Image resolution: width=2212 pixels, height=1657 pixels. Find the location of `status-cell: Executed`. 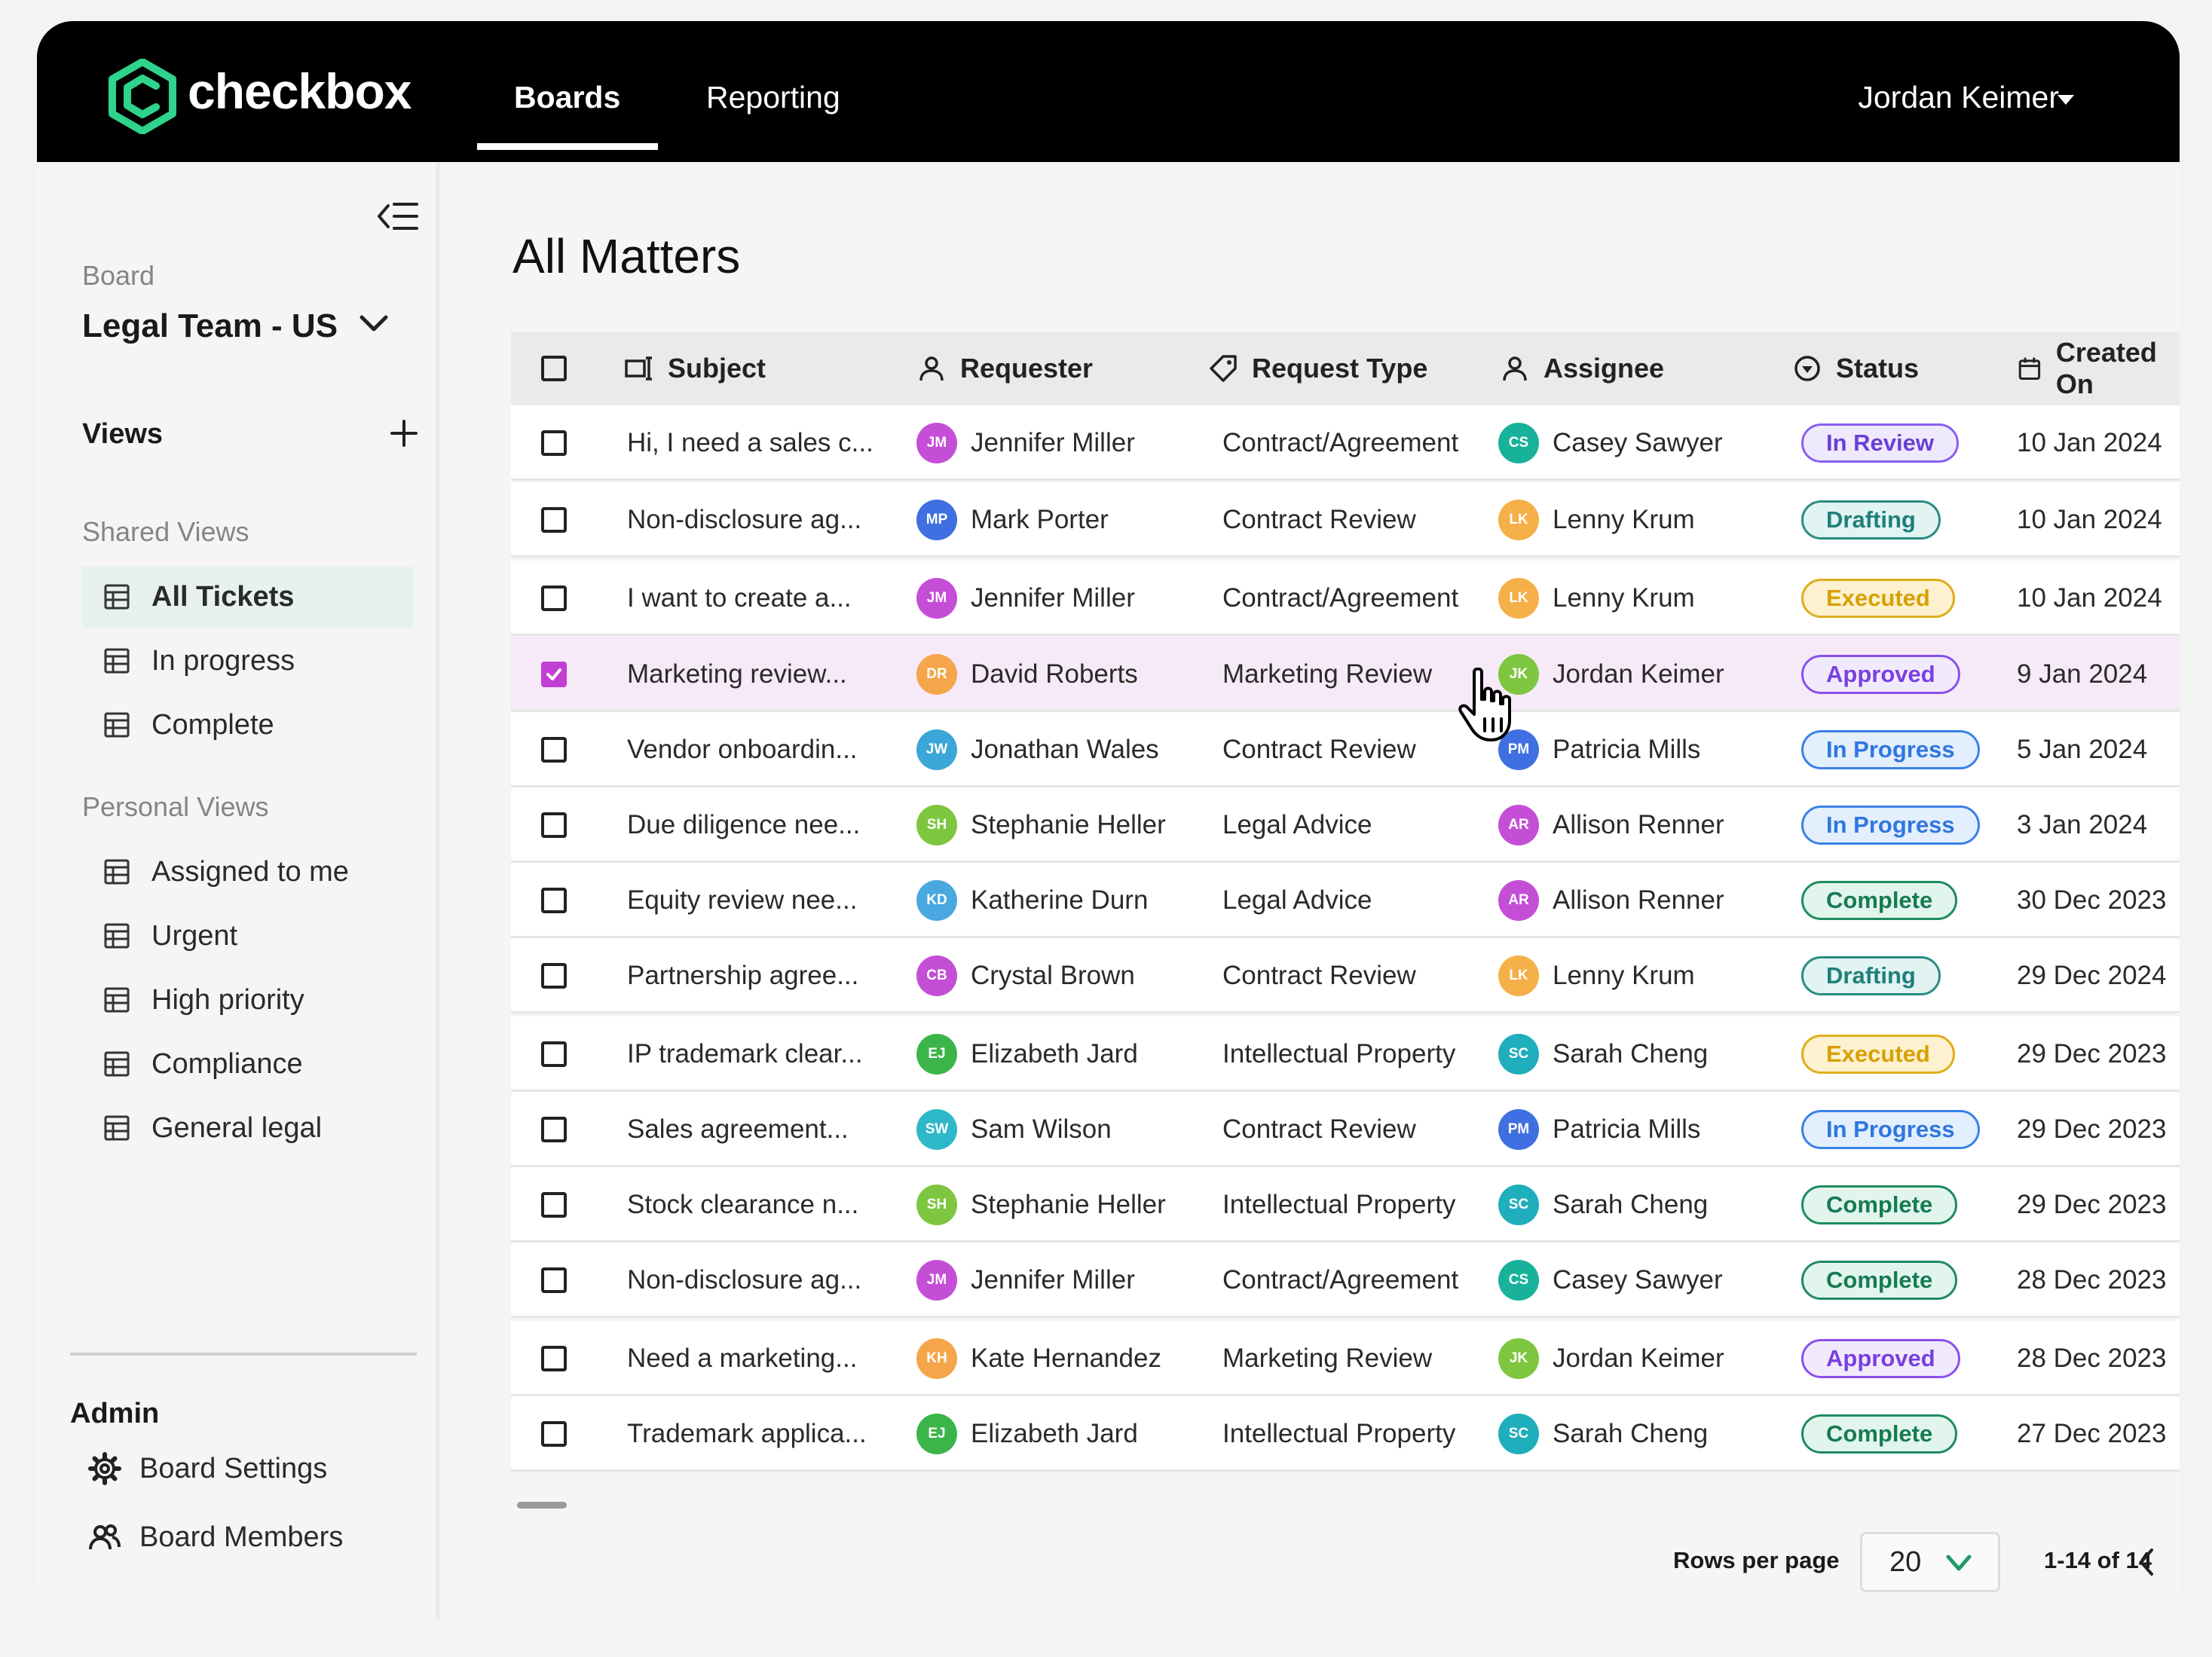

status-cell: Executed is located at coordinates (1878, 1054).